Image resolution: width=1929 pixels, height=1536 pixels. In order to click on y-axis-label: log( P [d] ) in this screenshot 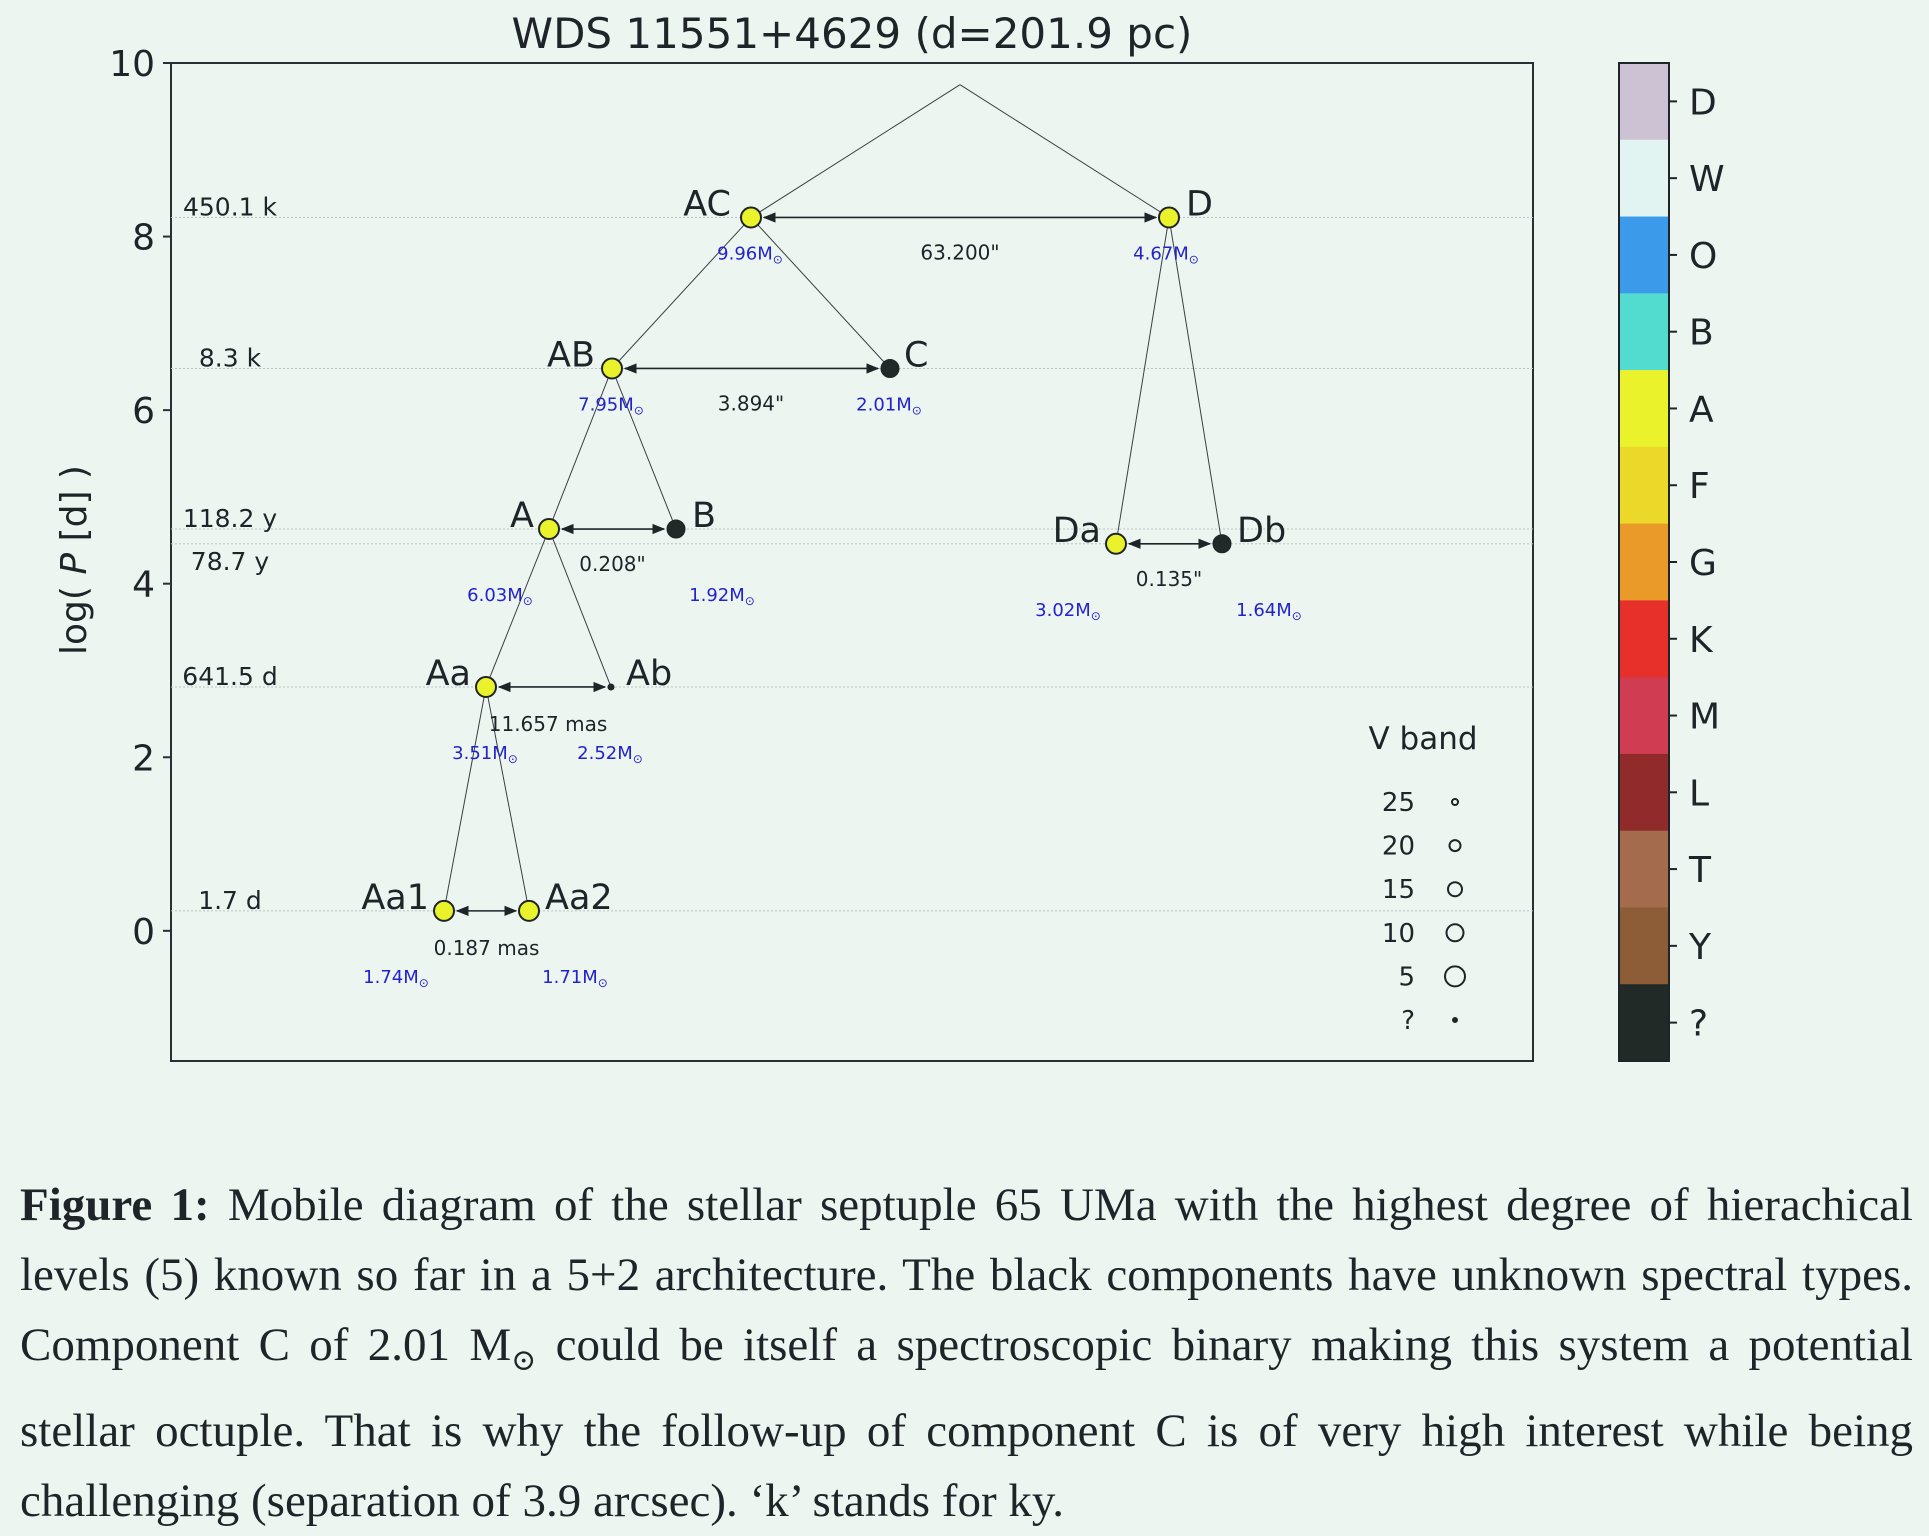, I will do `click(74, 560)`.